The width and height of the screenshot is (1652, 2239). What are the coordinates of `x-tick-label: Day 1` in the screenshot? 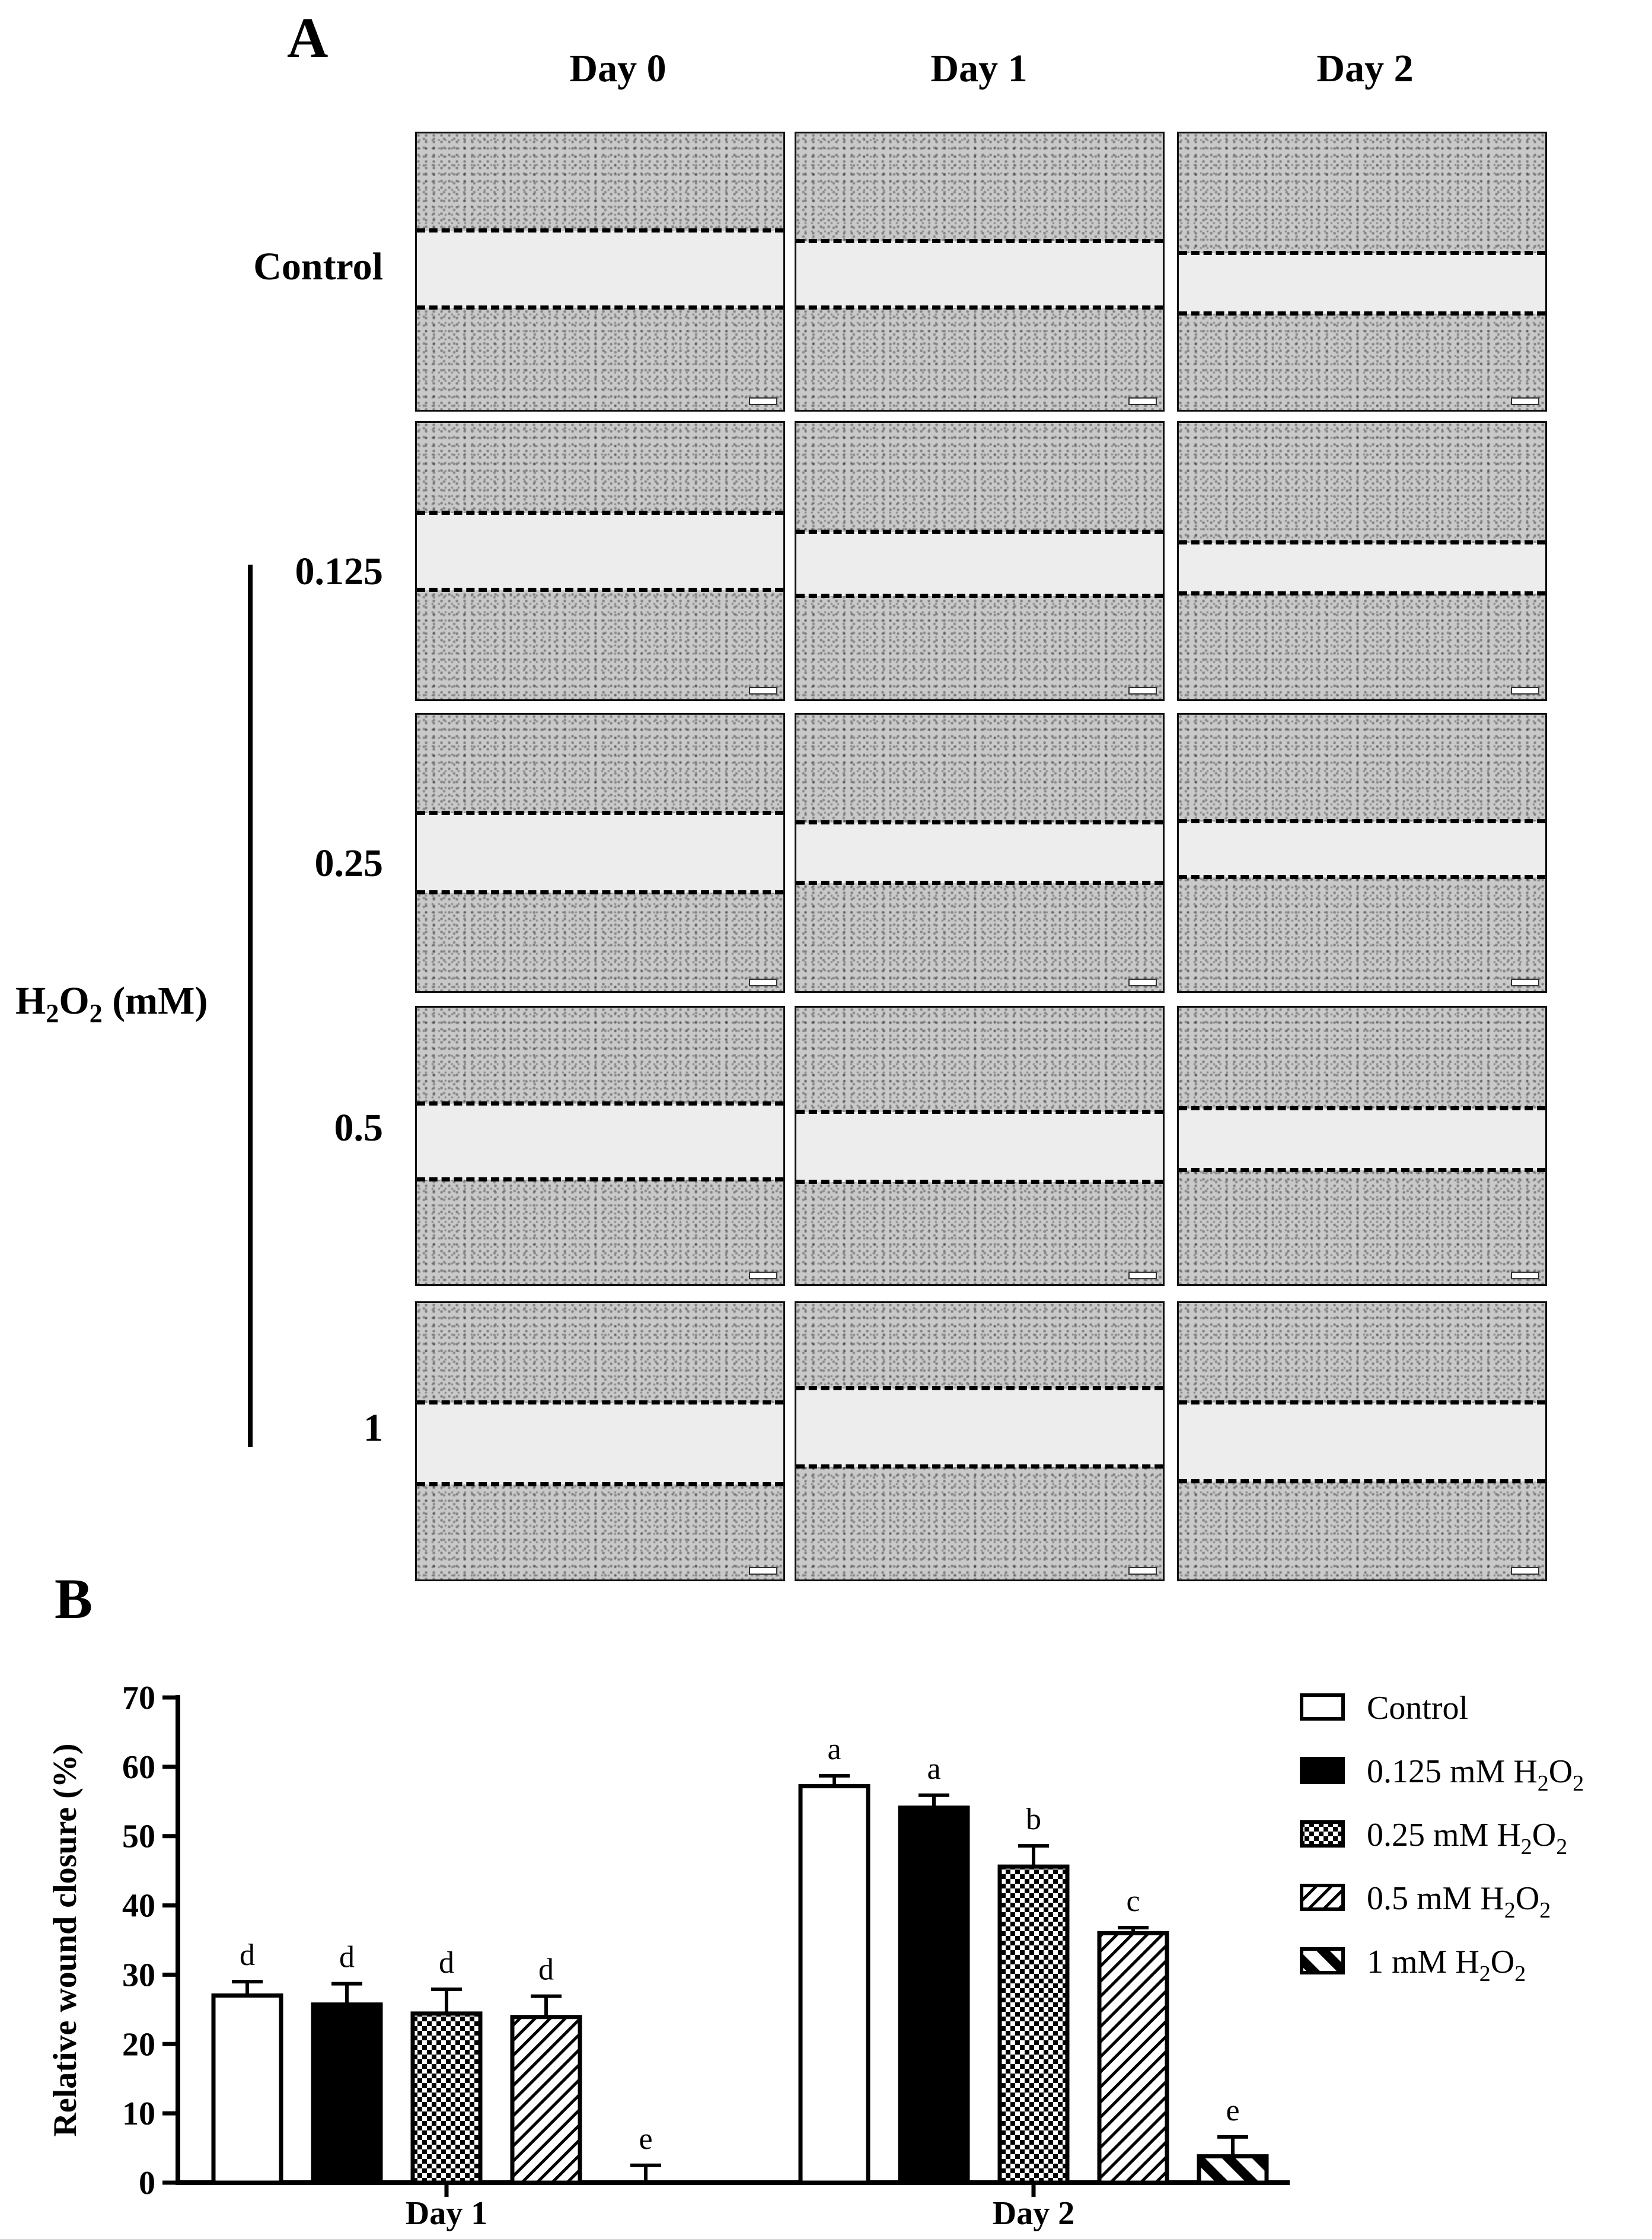 It's located at (446, 2213).